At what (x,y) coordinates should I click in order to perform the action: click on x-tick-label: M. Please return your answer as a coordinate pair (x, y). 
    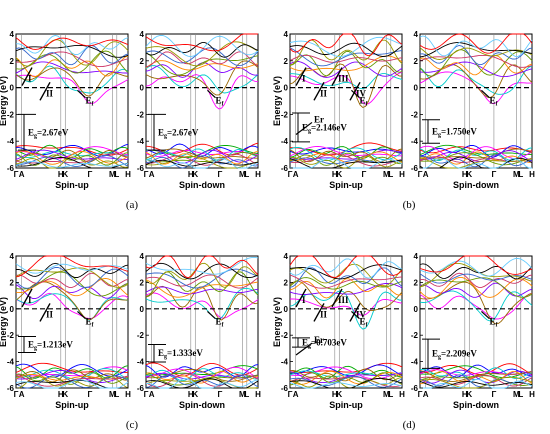
    Looking at the image, I should click on (112, 394).